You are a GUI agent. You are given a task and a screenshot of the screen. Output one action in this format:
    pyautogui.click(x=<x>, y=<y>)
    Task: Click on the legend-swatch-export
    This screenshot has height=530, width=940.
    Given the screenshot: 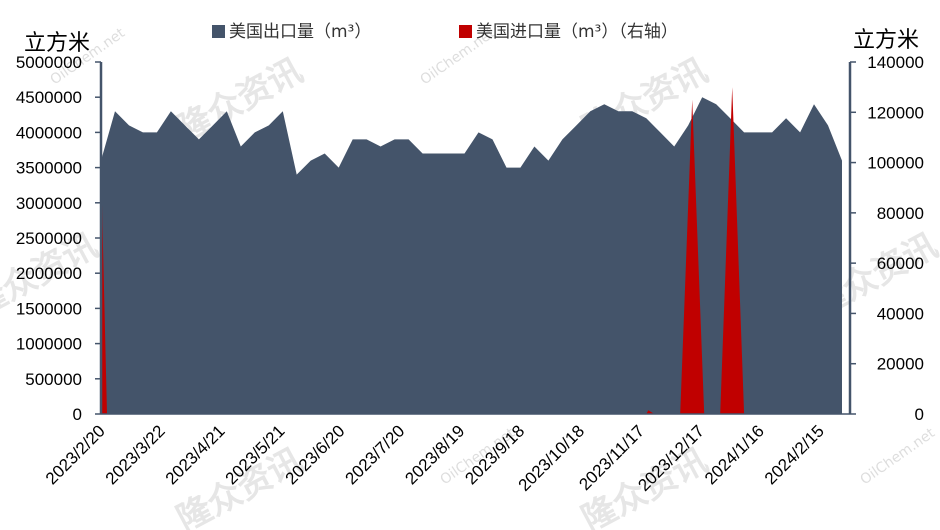 What is the action you would take?
    pyautogui.click(x=218, y=31)
    